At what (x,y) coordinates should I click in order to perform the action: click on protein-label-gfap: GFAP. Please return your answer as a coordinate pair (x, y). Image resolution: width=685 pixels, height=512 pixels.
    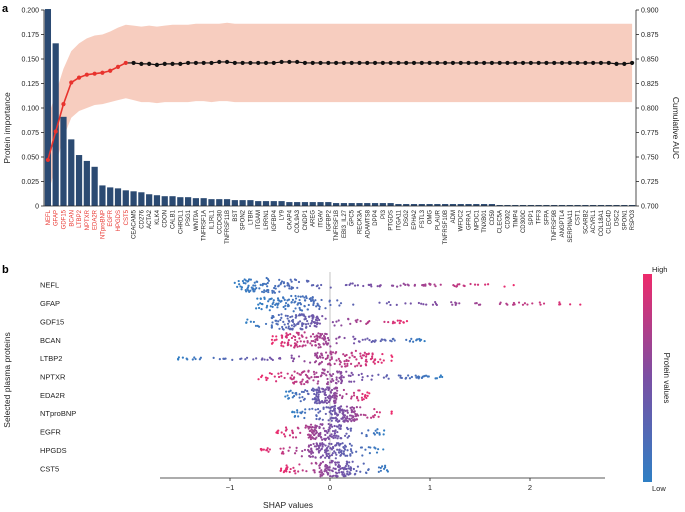
    Looking at the image, I should click on (50, 303).